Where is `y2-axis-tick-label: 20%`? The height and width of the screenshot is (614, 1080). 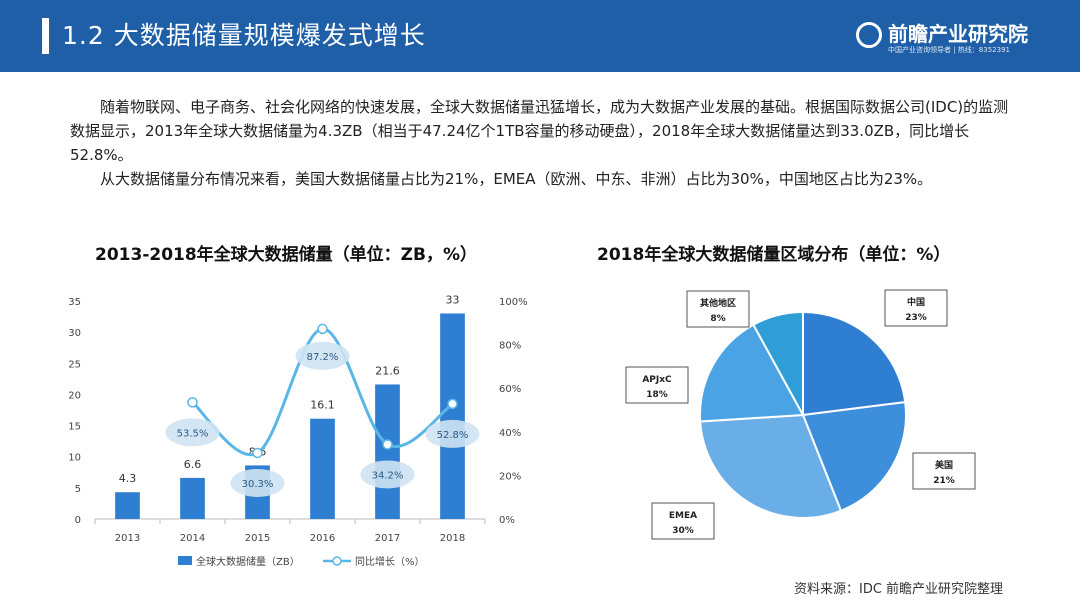
y2-axis-tick-label: 20% is located at coordinates (510, 476).